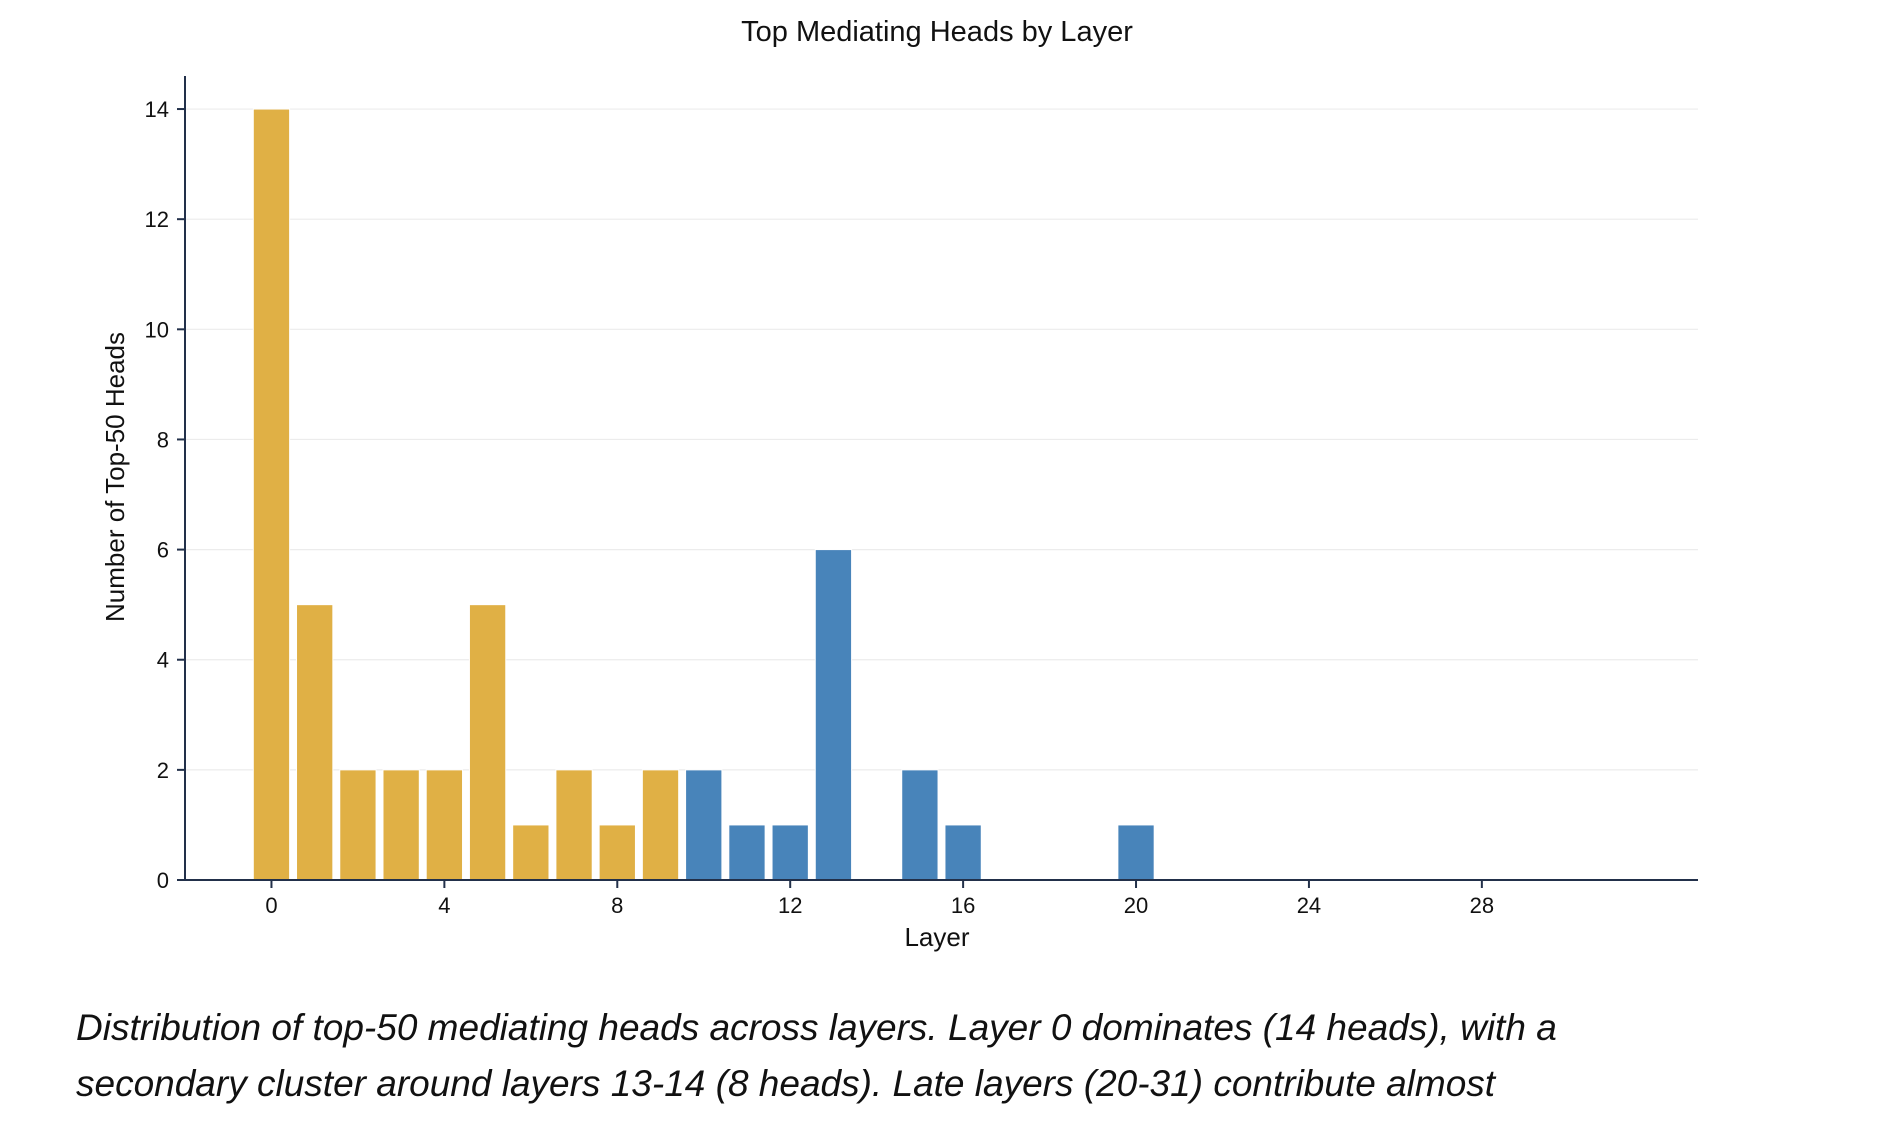 This screenshot has width=1894, height=1132. Describe the element at coordinates (617, 905) in the screenshot. I see `x-tick-label-8: 8` at that location.